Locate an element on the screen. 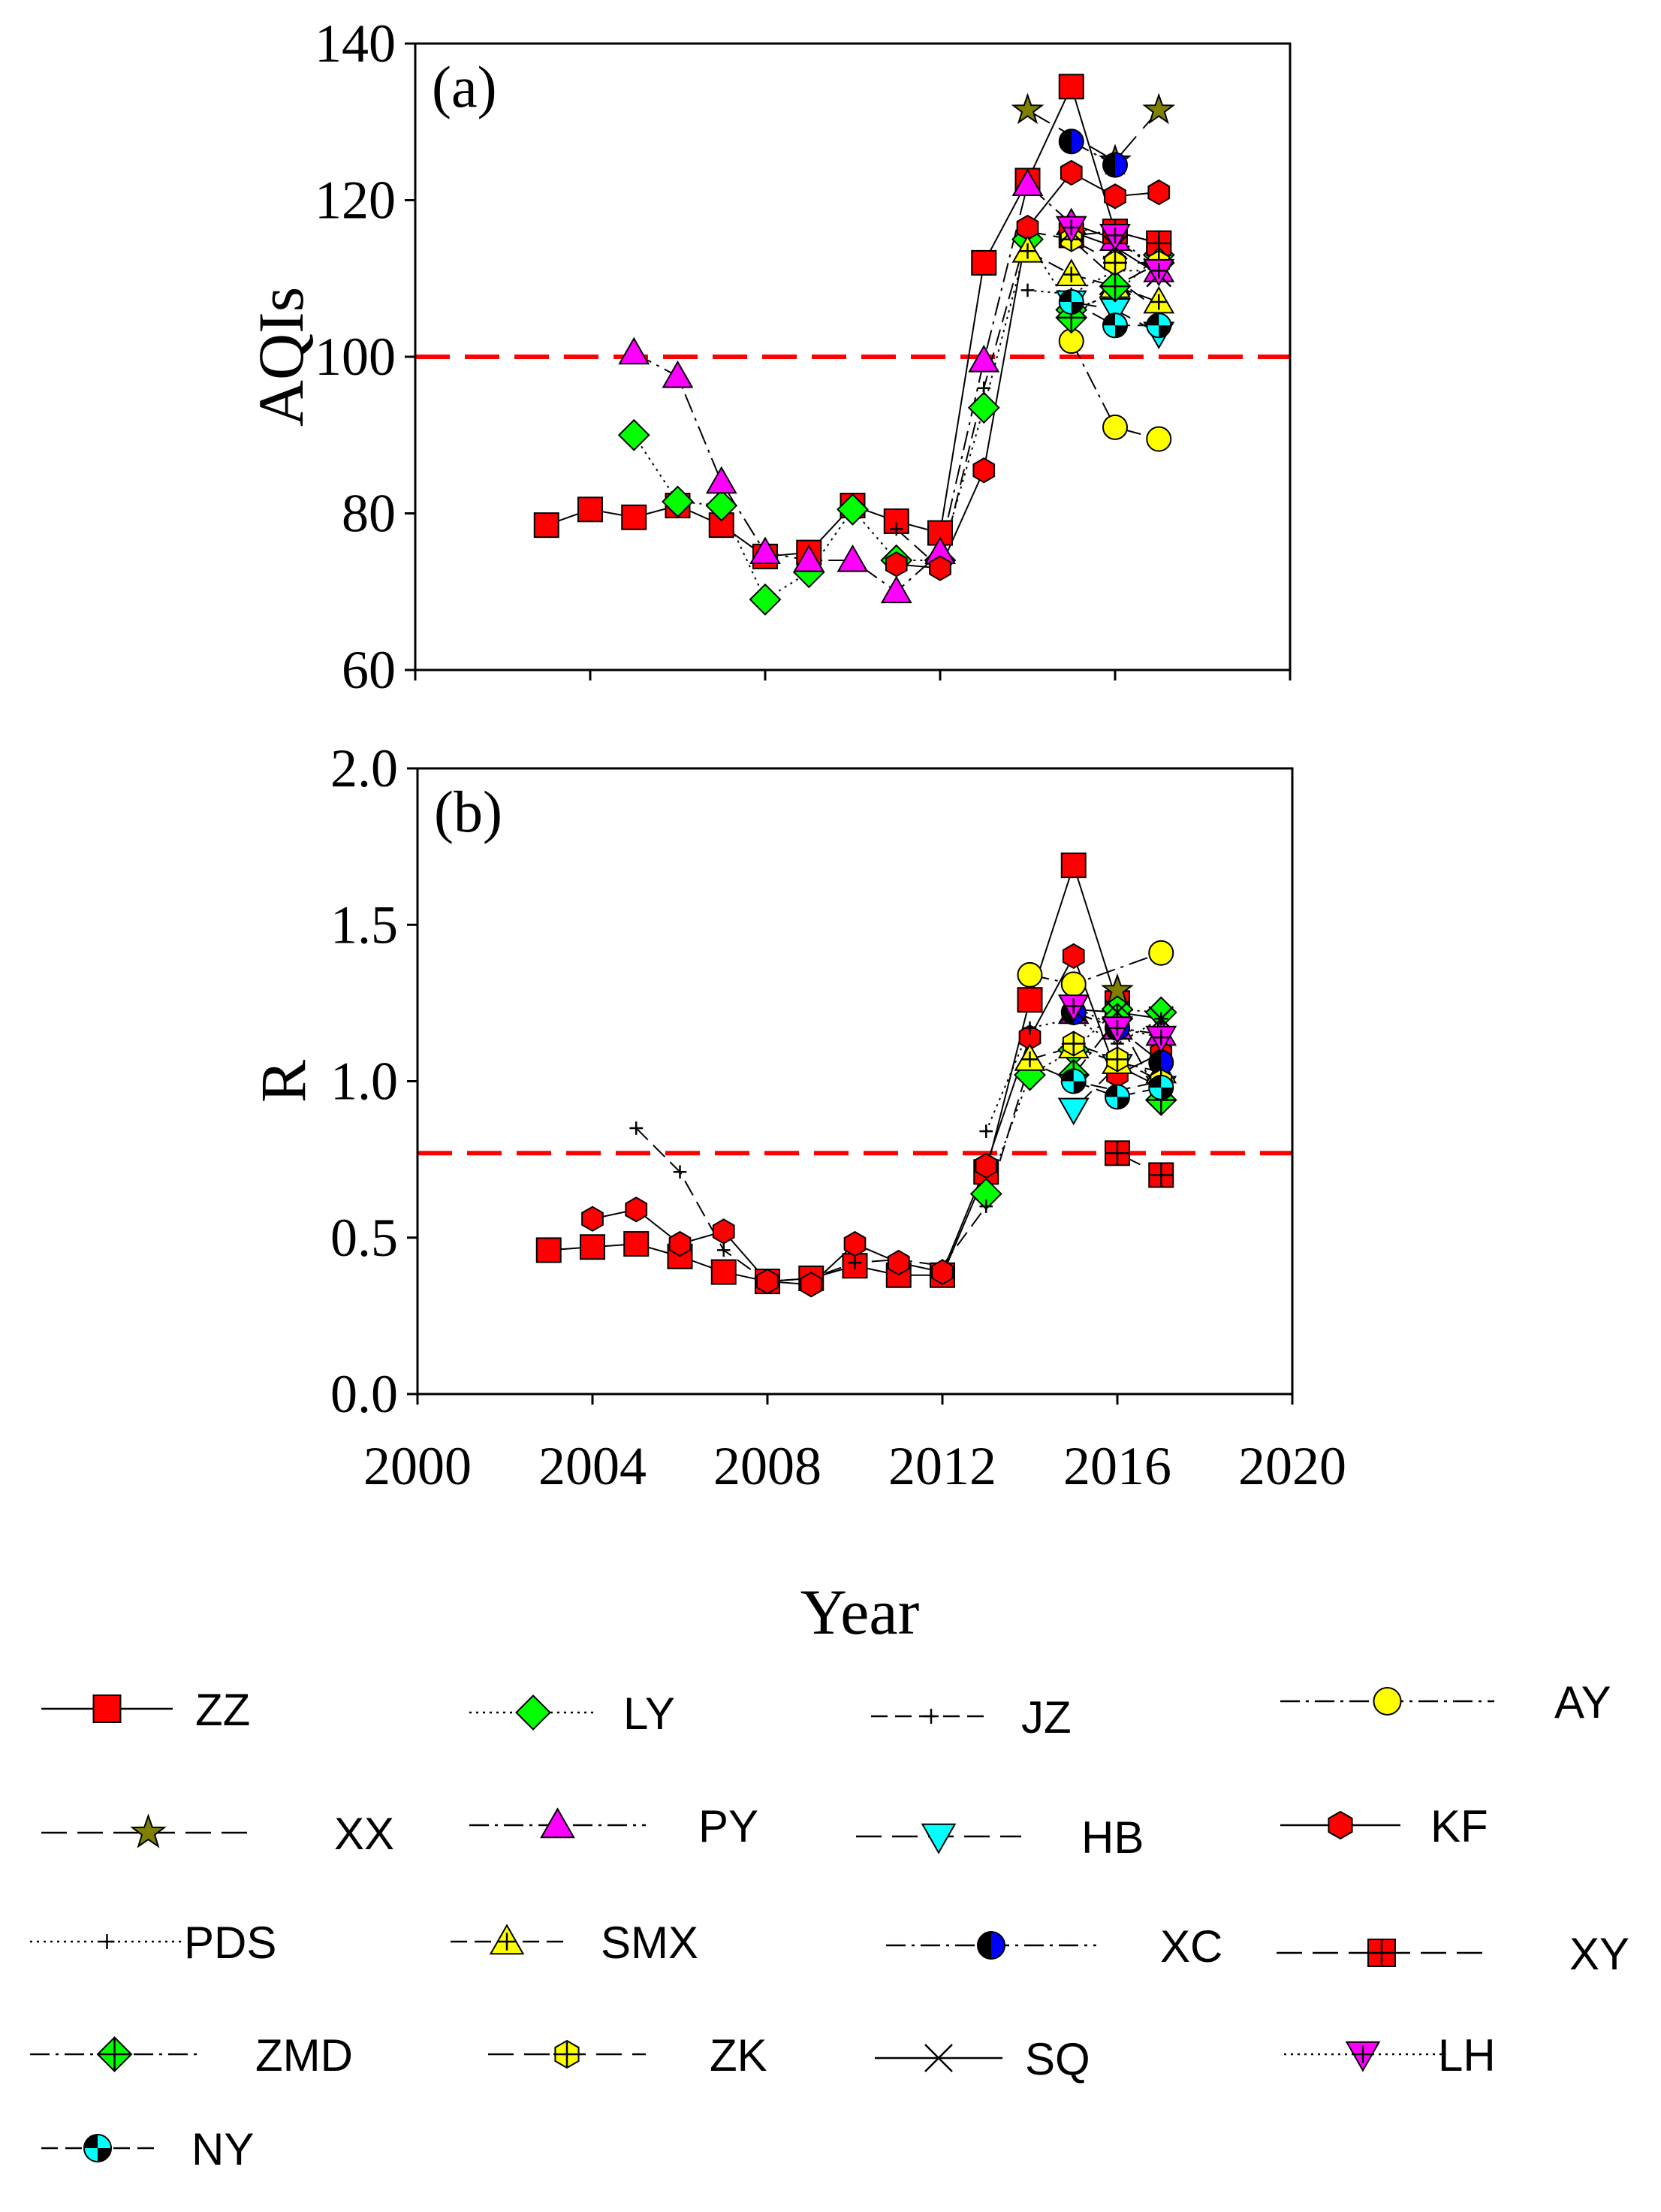  legend-label: HB is located at coordinates (1112, 1837).